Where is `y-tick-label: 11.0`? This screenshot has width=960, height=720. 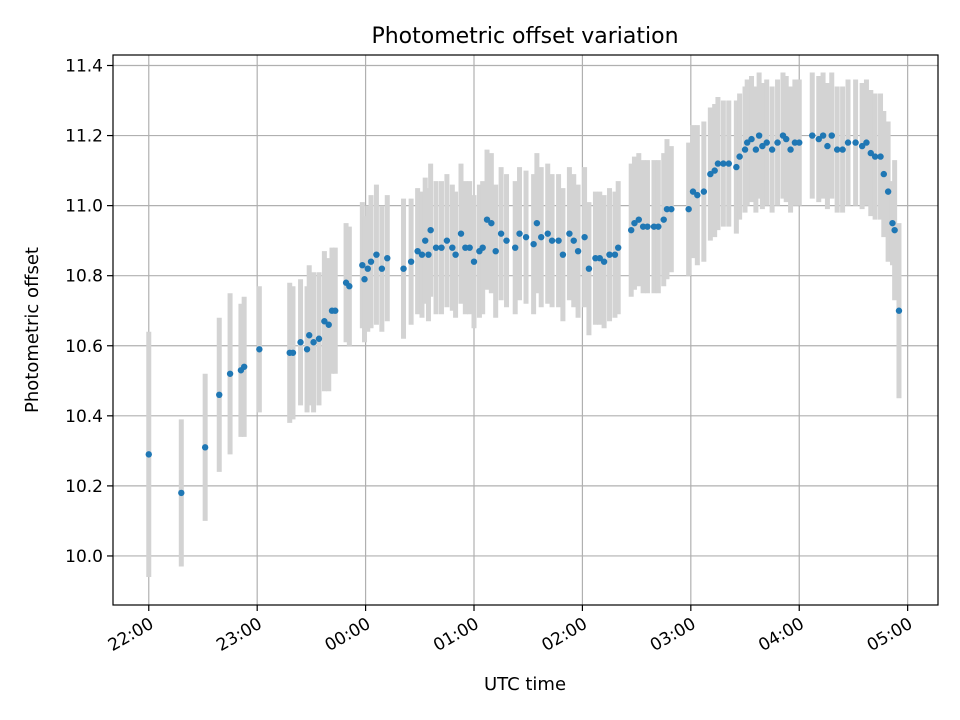 y-tick-label: 11.0 is located at coordinates (84, 207).